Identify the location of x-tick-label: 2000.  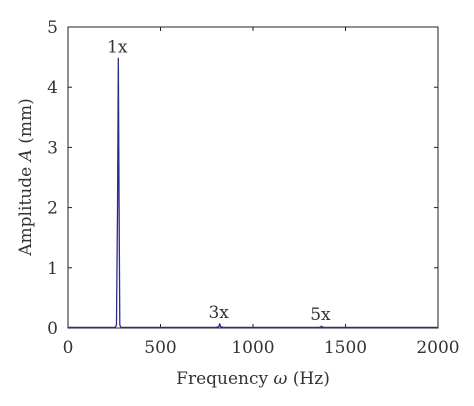
(437, 348).